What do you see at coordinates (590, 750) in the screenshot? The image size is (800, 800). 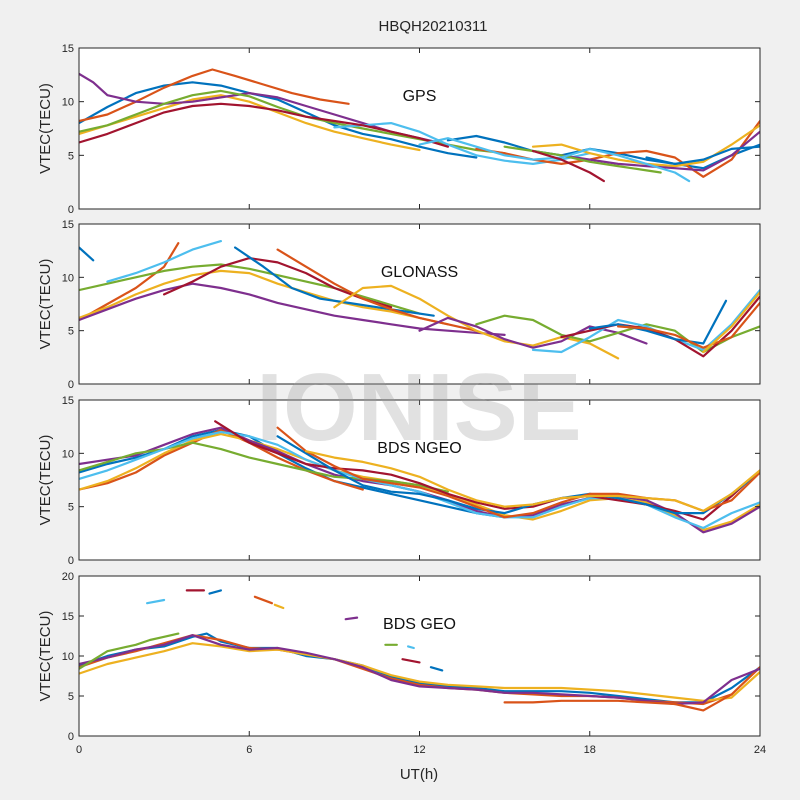 I see `x-tick-label: 18` at bounding box center [590, 750].